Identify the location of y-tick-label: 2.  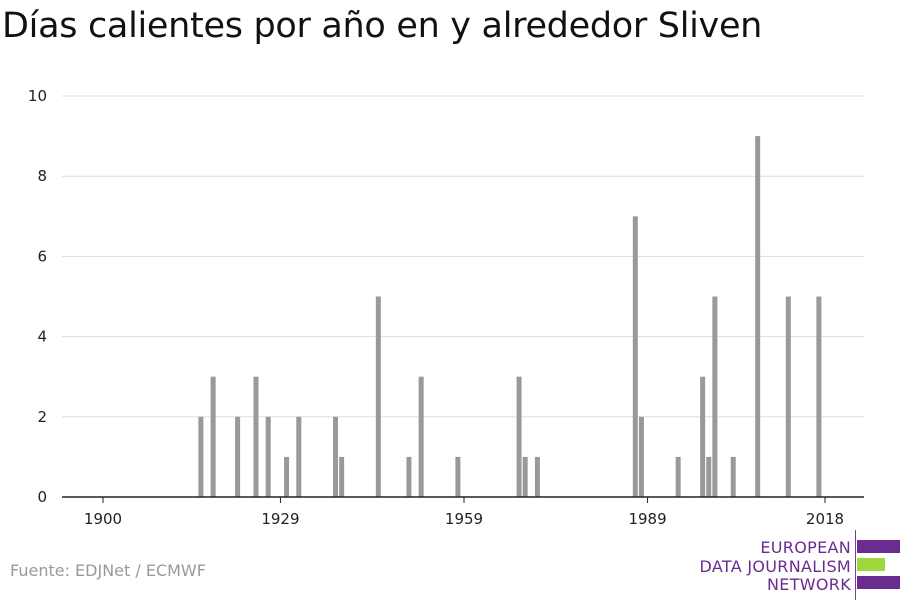
(42, 417).